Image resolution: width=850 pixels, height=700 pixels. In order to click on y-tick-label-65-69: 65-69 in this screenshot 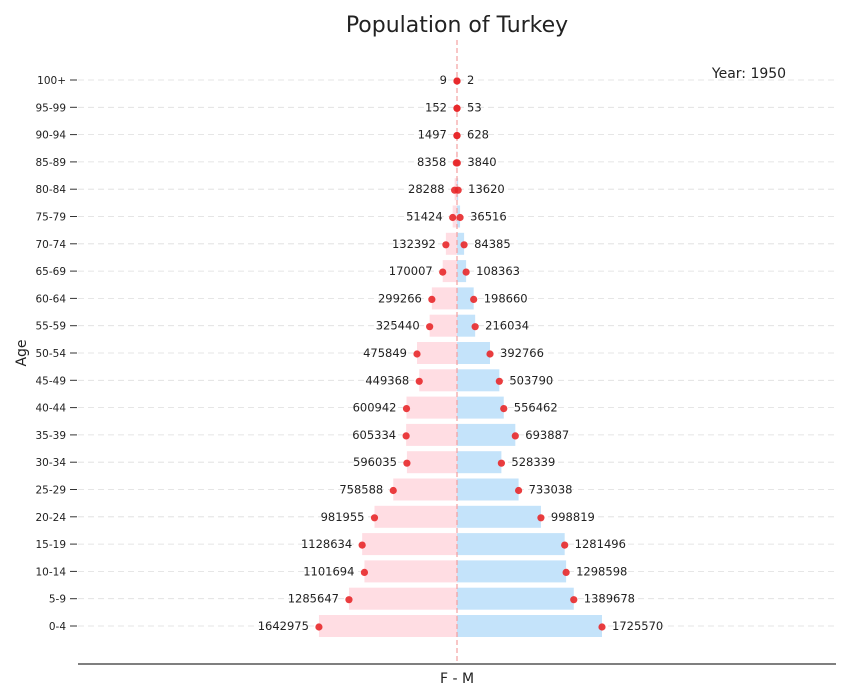, I will do `click(50, 272)`.